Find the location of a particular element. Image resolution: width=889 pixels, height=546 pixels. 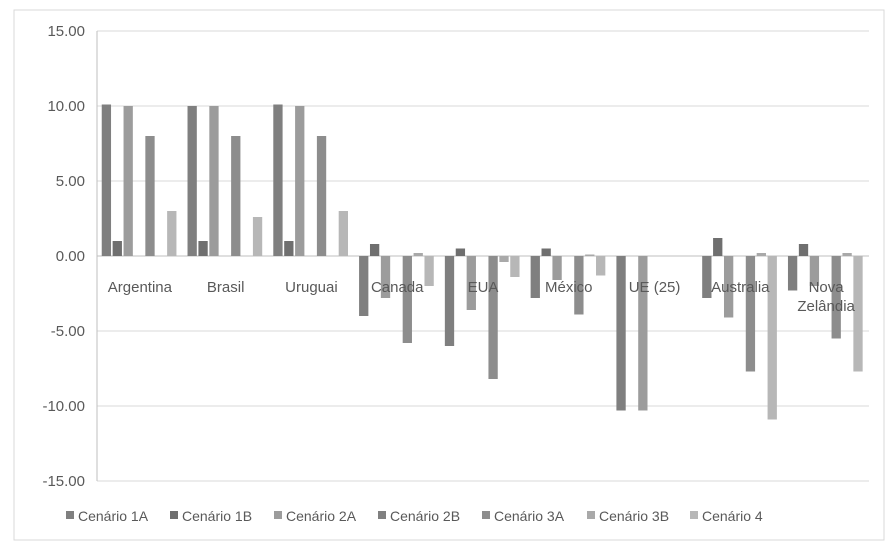

legend-label: Cenário 1A is located at coordinates (113, 516).